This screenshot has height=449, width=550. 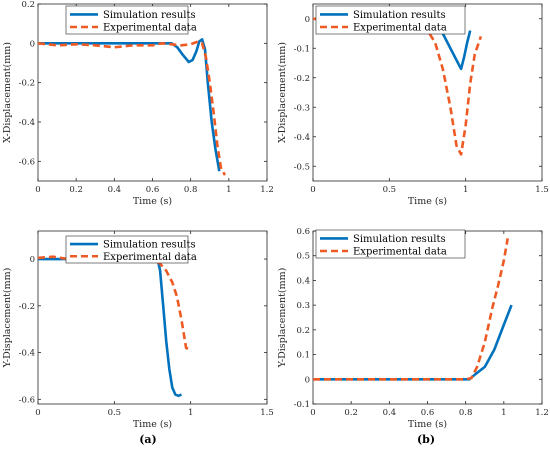 What do you see at coordinates (148, 439) in the screenshot?
I see `caption-a: (a)` at bounding box center [148, 439].